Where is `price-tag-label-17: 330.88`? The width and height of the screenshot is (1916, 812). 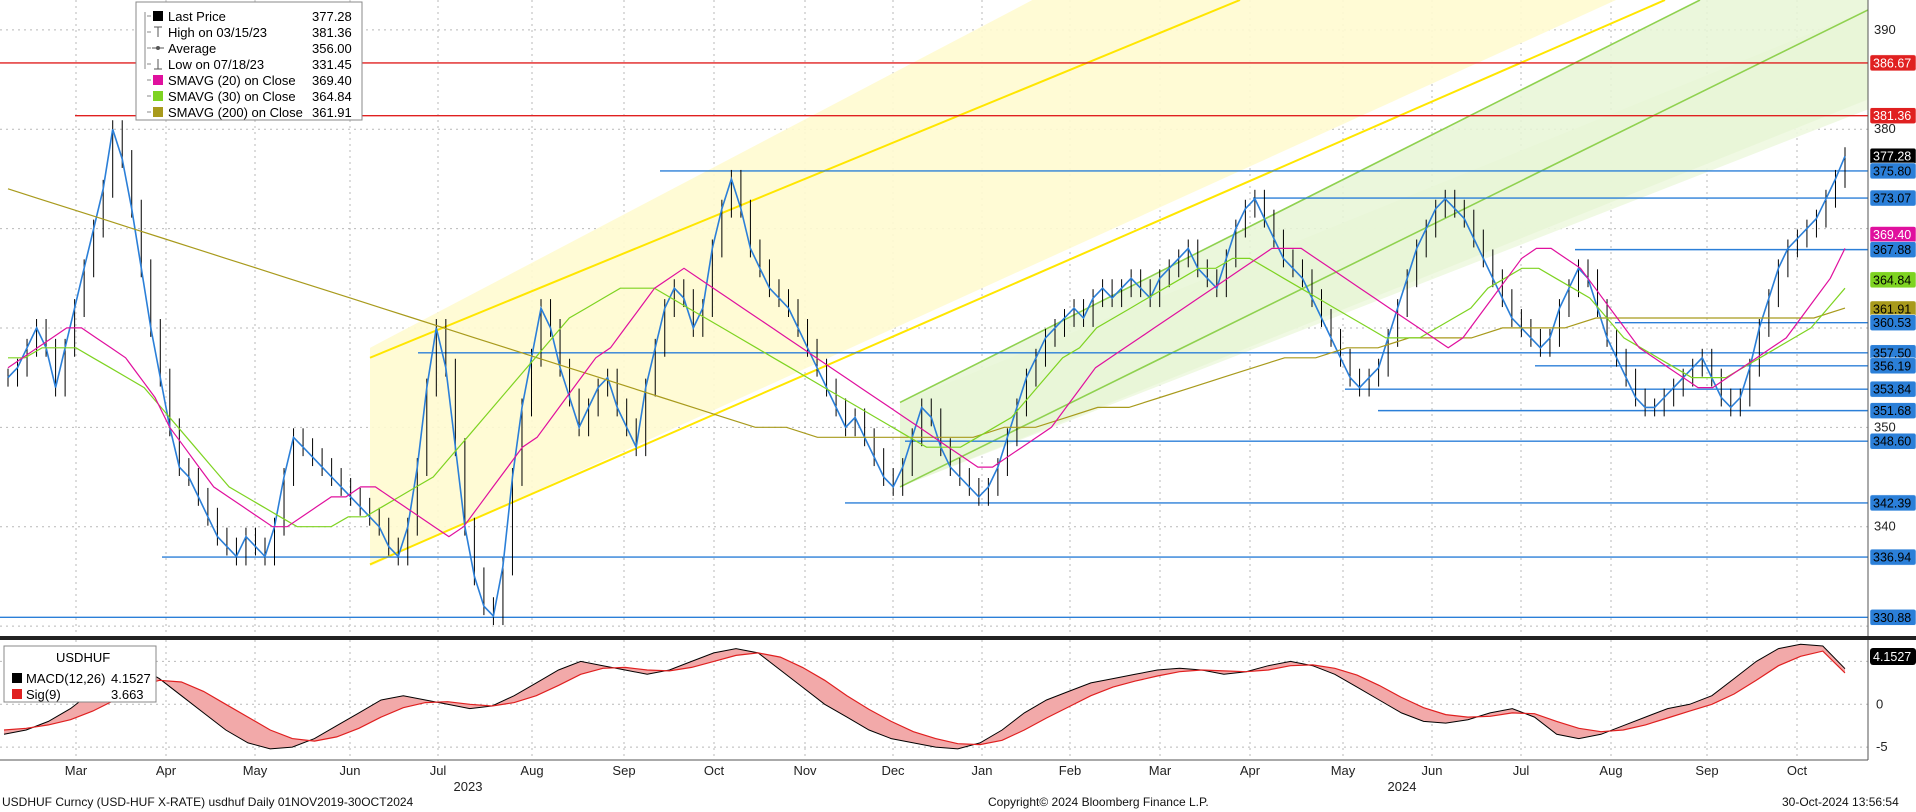 price-tag-label-17: 330.88 is located at coordinates (1892, 618).